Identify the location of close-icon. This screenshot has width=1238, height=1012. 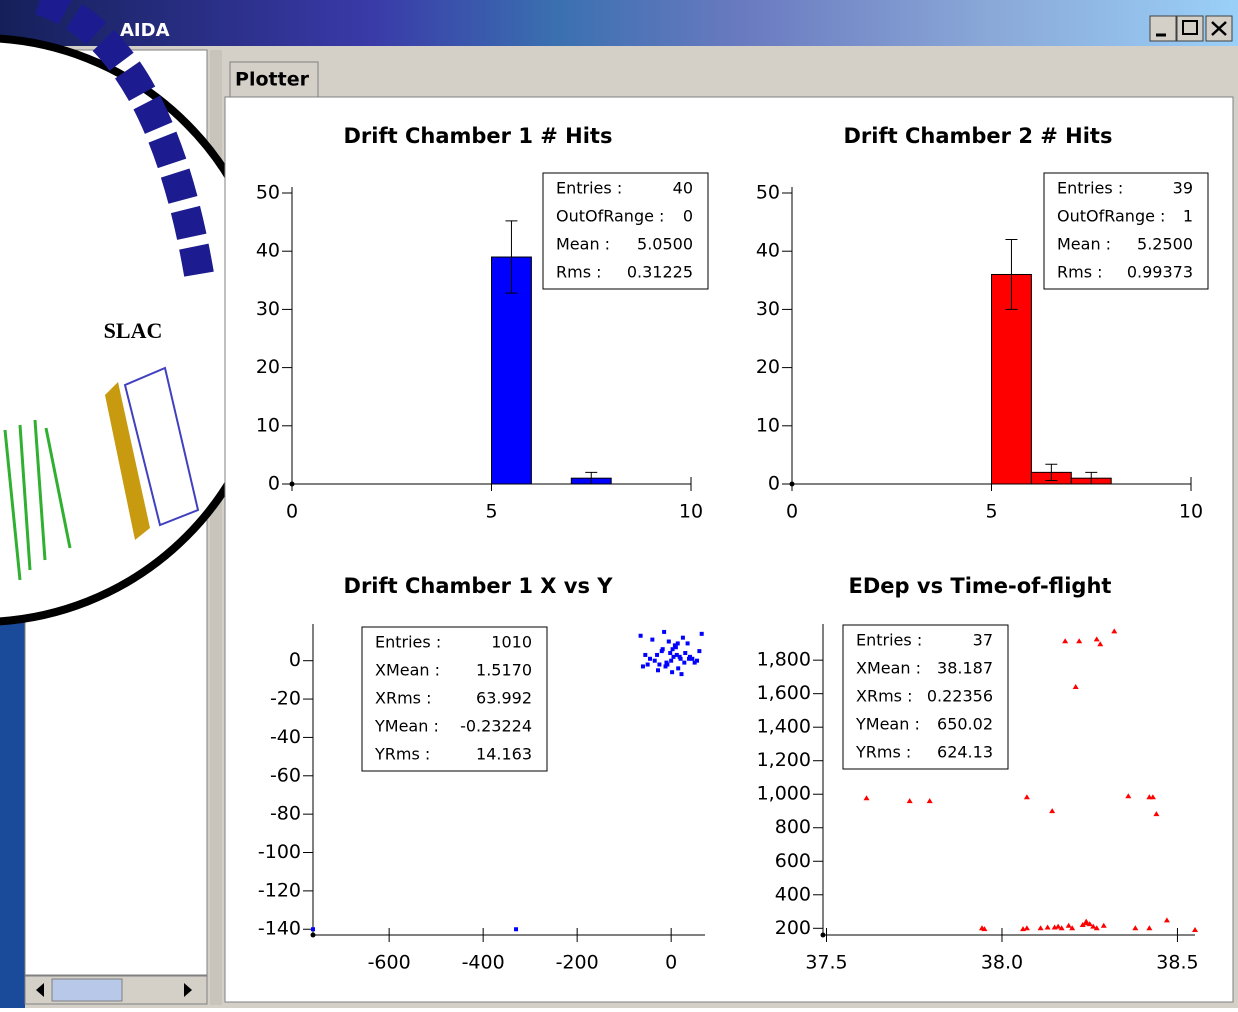
(1219, 28).